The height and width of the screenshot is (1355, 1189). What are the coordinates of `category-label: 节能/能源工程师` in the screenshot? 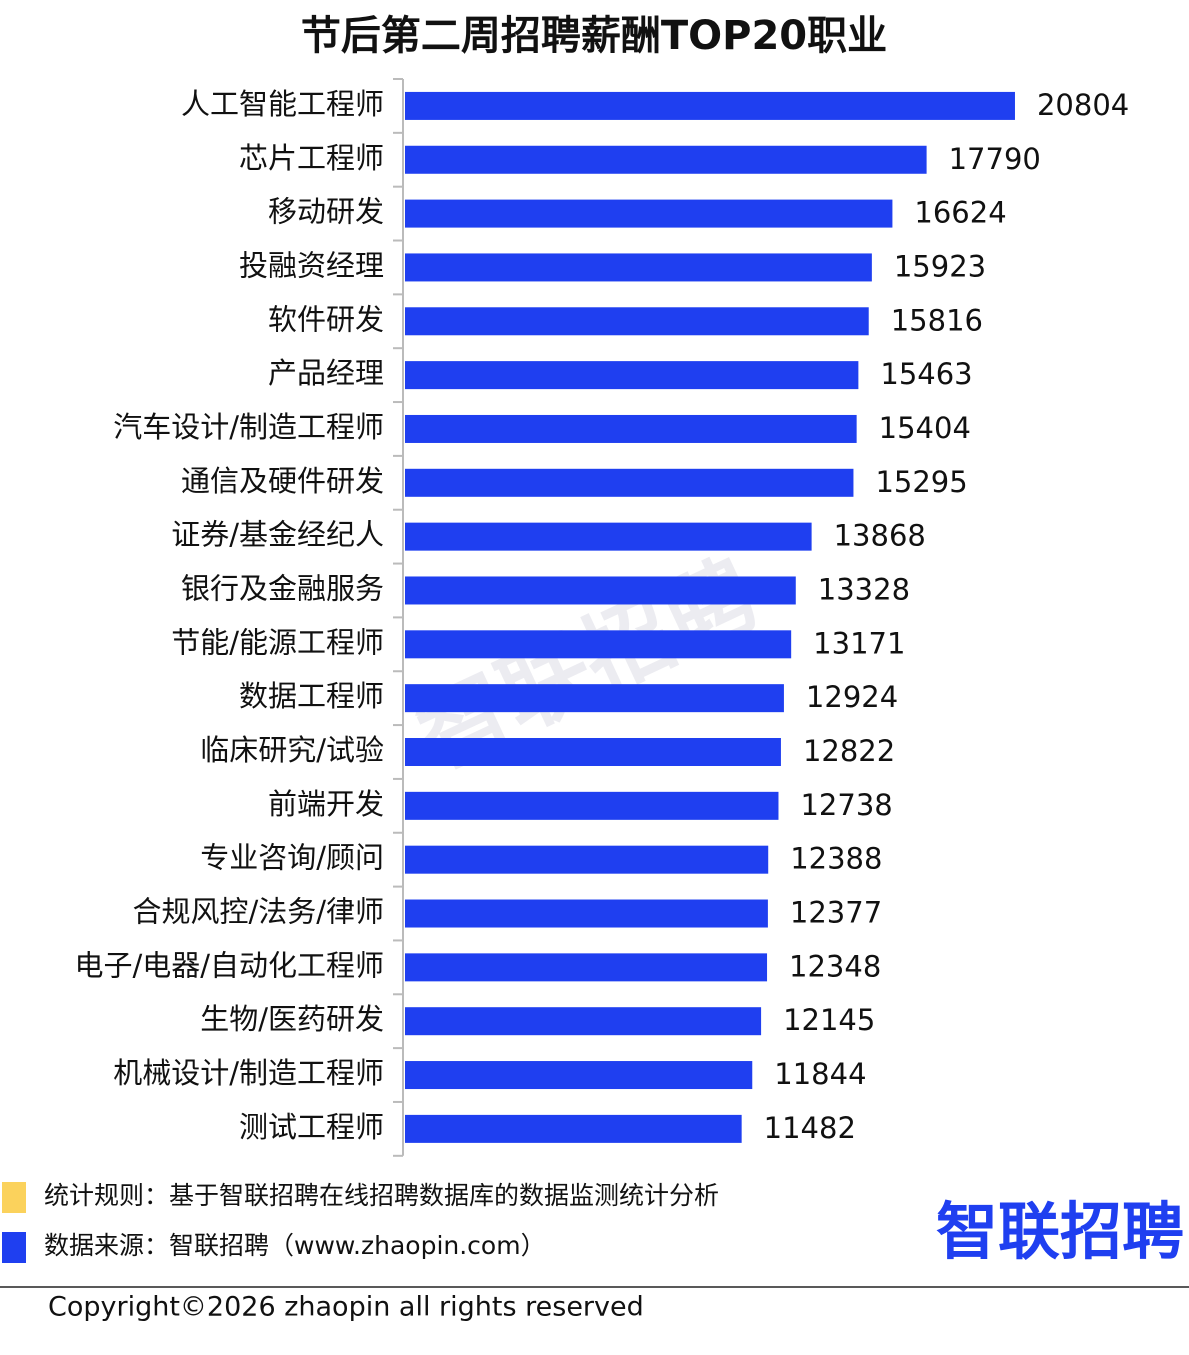 It's located at (277, 642).